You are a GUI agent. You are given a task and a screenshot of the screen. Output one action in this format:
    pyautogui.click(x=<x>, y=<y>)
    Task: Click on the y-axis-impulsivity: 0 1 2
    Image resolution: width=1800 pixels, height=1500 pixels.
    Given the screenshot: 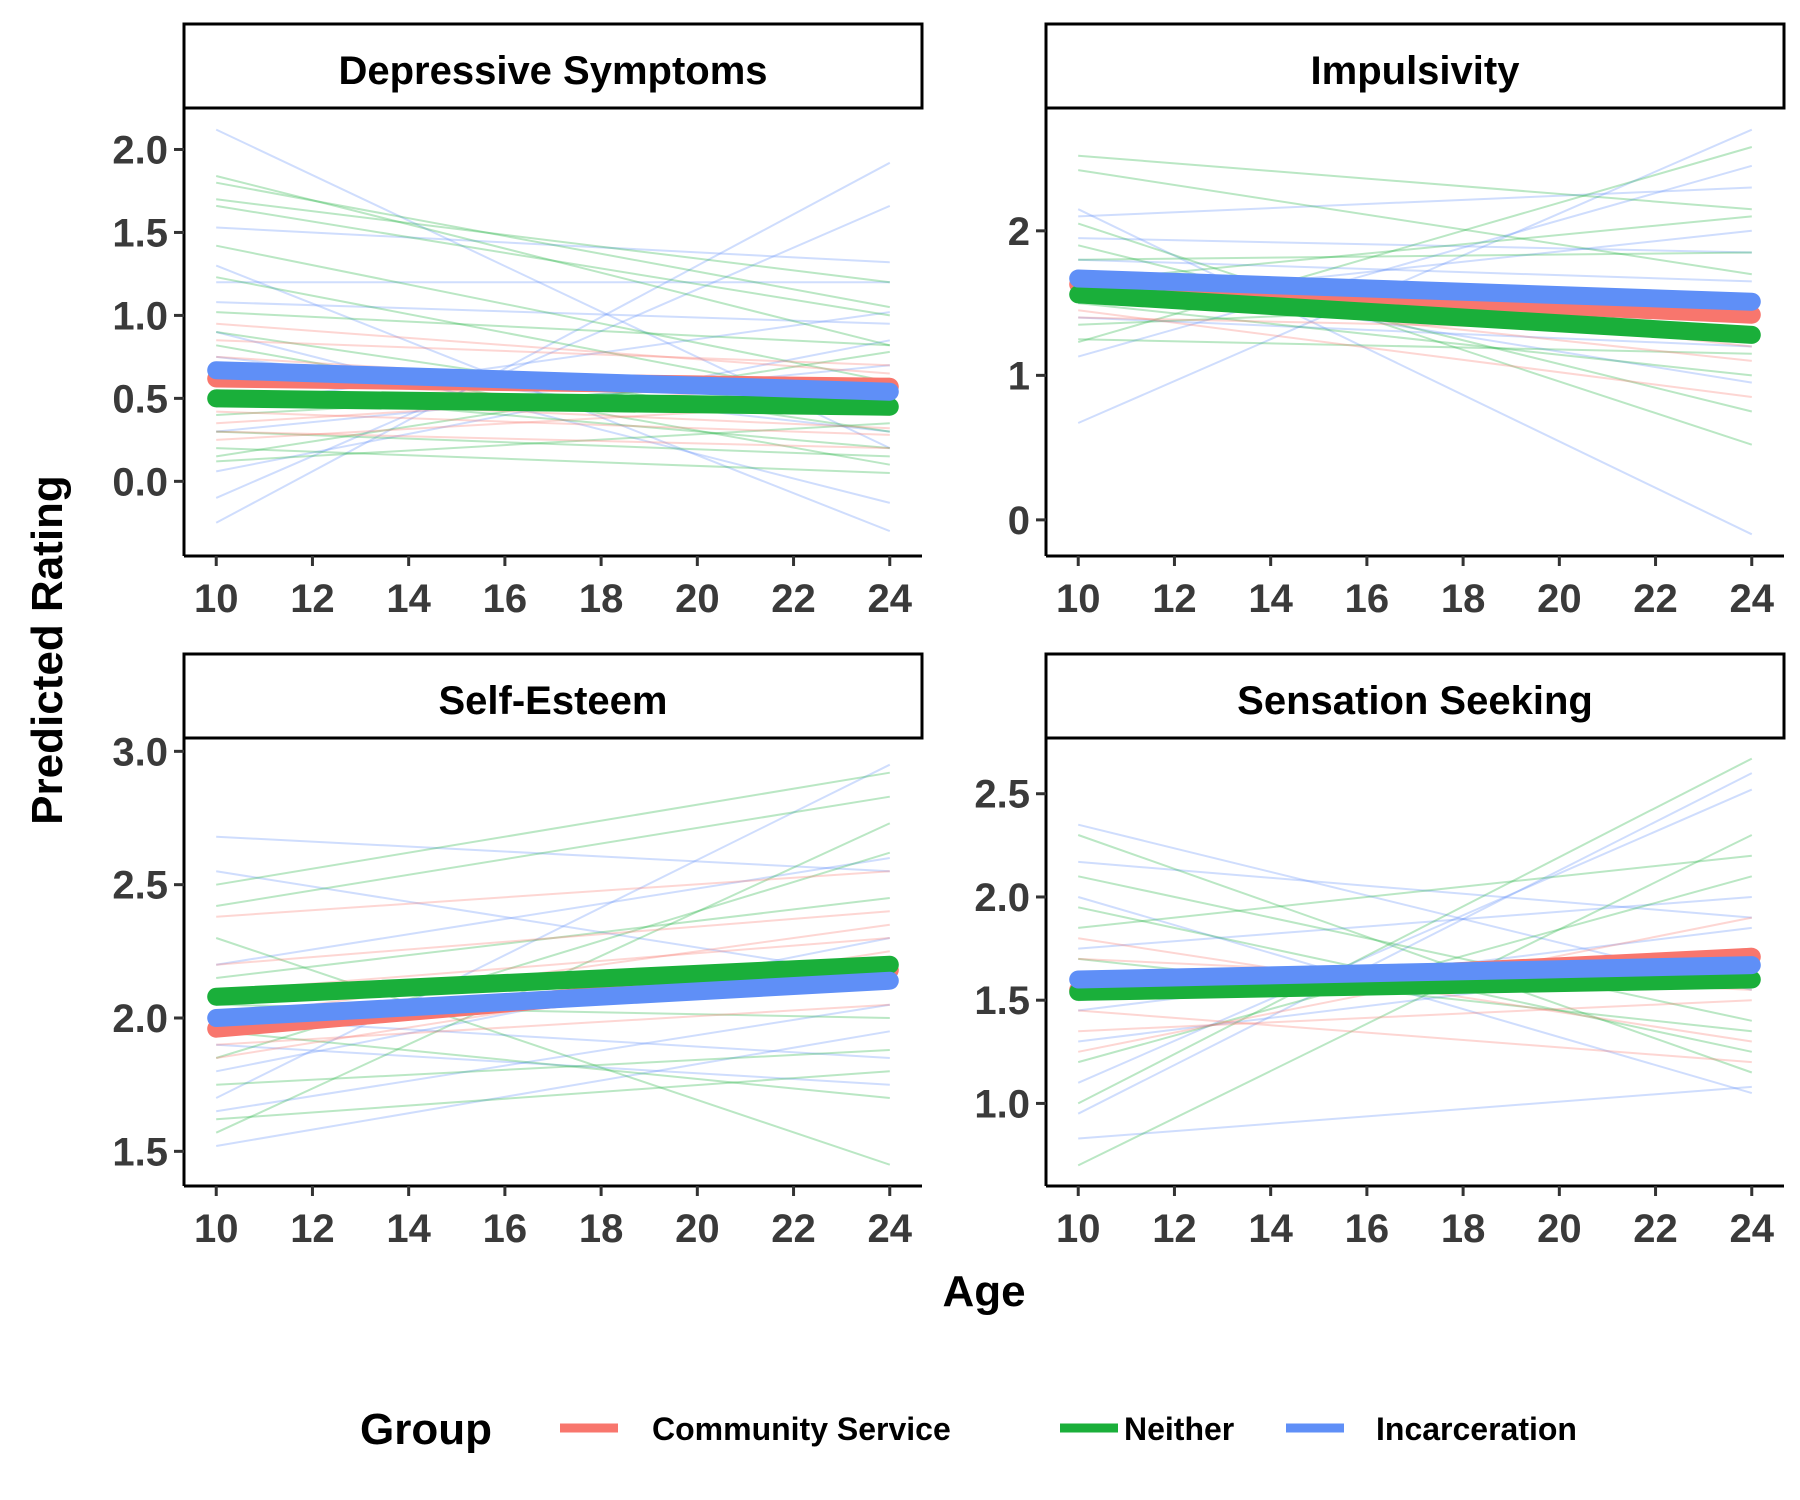 What is the action you would take?
    pyautogui.click(x=1028, y=332)
    